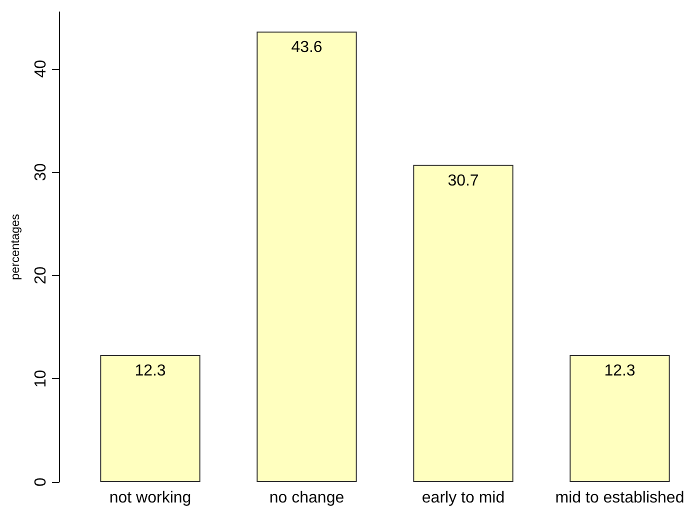 This screenshot has height=512, width=698. Describe the element at coordinates (463, 498) in the screenshot. I see `x-tick-label: early to mid` at that location.